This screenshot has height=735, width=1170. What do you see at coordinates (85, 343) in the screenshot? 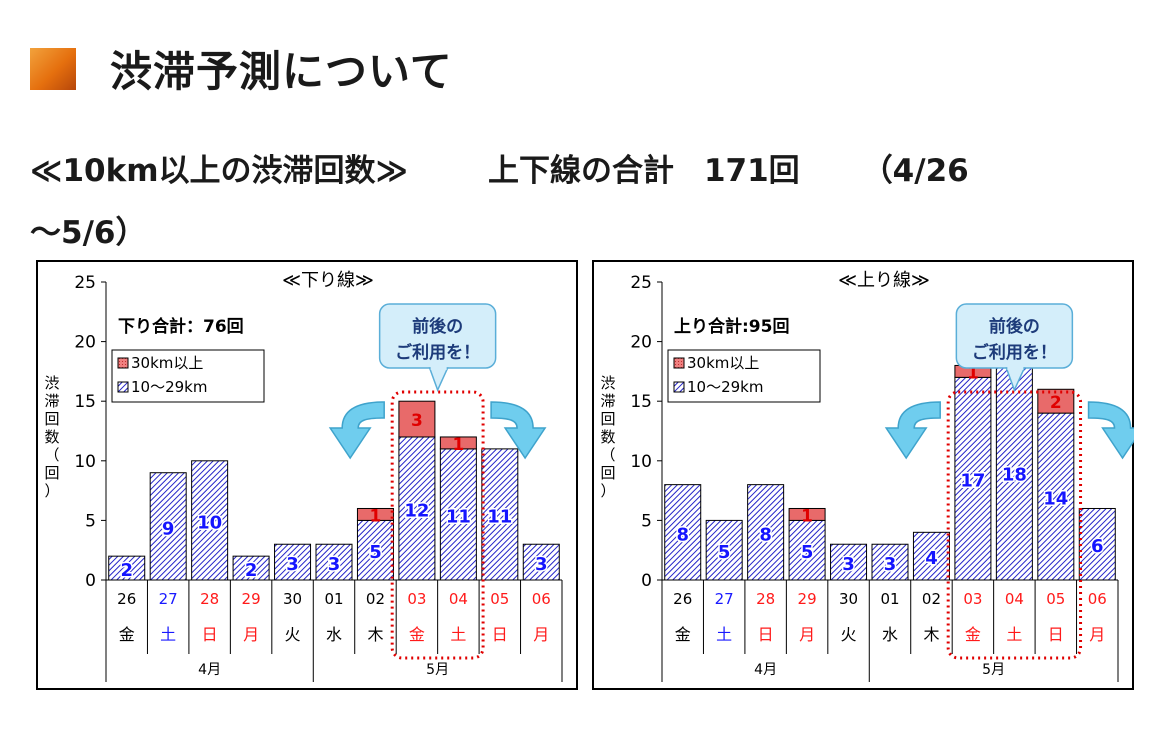
I see `y-tick-label: 20` at bounding box center [85, 343].